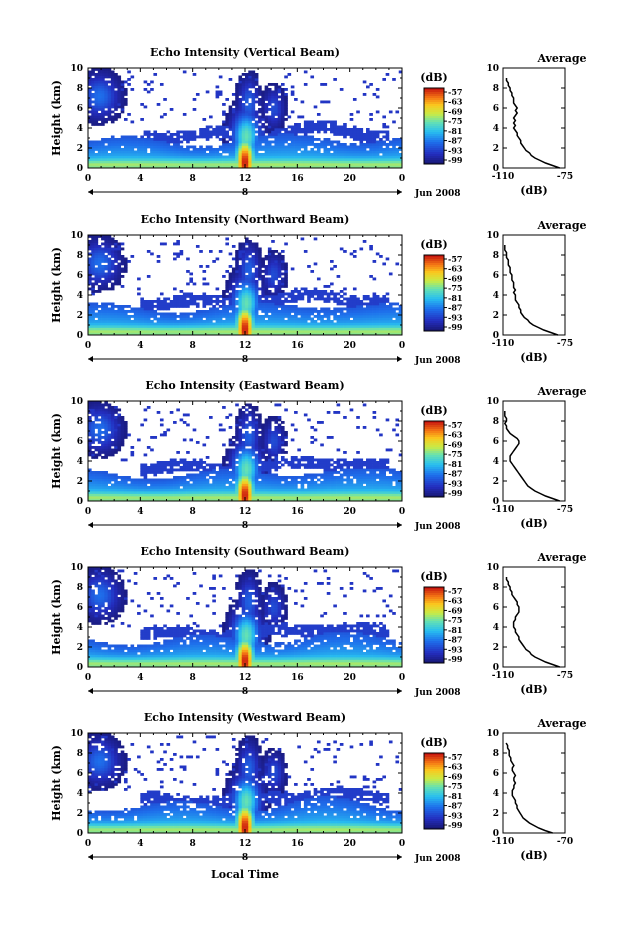 The width and height of the screenshot is (621, 929). Describe the element at coordinates (434, 141) in the screenshot. I see `colorbar-step` at that location.